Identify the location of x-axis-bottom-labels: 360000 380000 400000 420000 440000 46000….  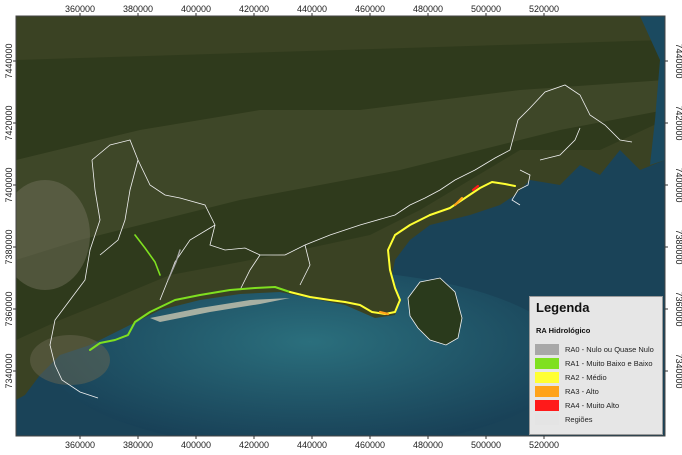
(312, 445).